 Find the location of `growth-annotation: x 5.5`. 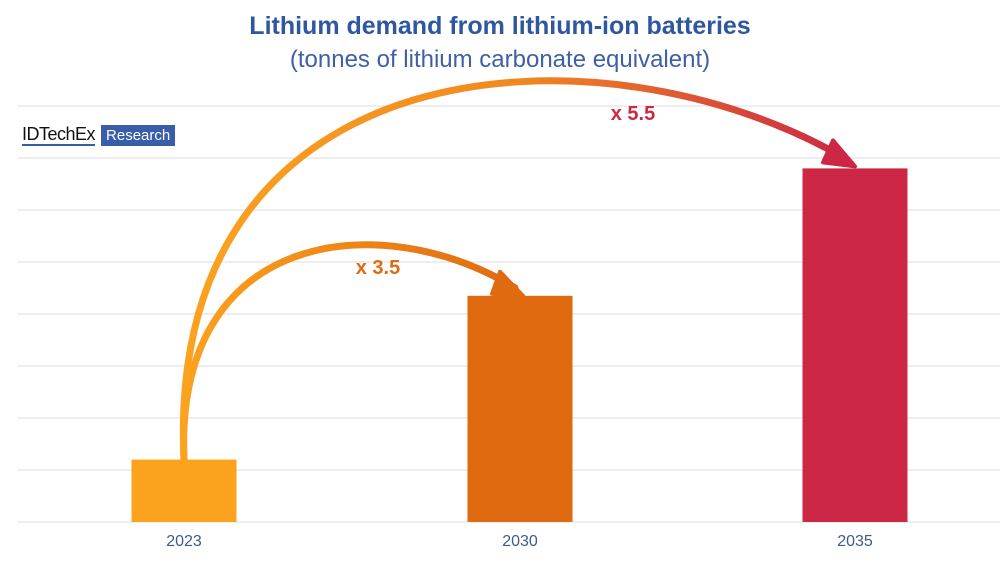

growth-annotation: x 5.5 is located at coordinates (633, 114).